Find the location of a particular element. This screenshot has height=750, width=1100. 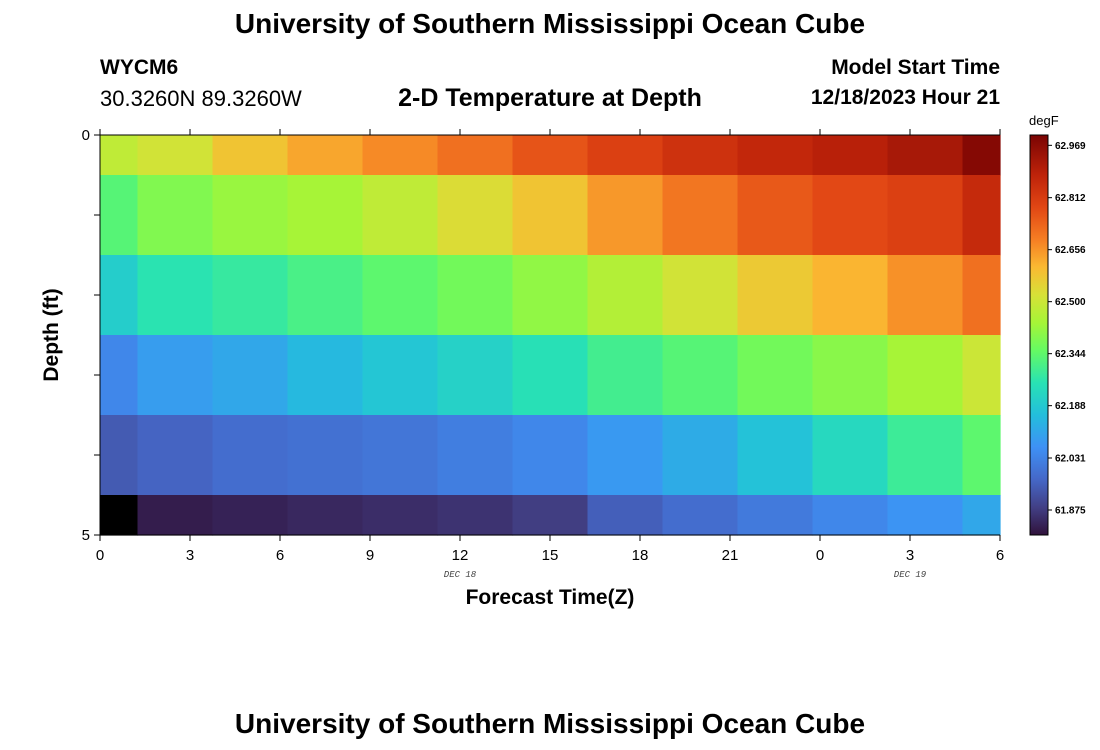

x-tick-label: 15 is located at coordinates (550, 555).